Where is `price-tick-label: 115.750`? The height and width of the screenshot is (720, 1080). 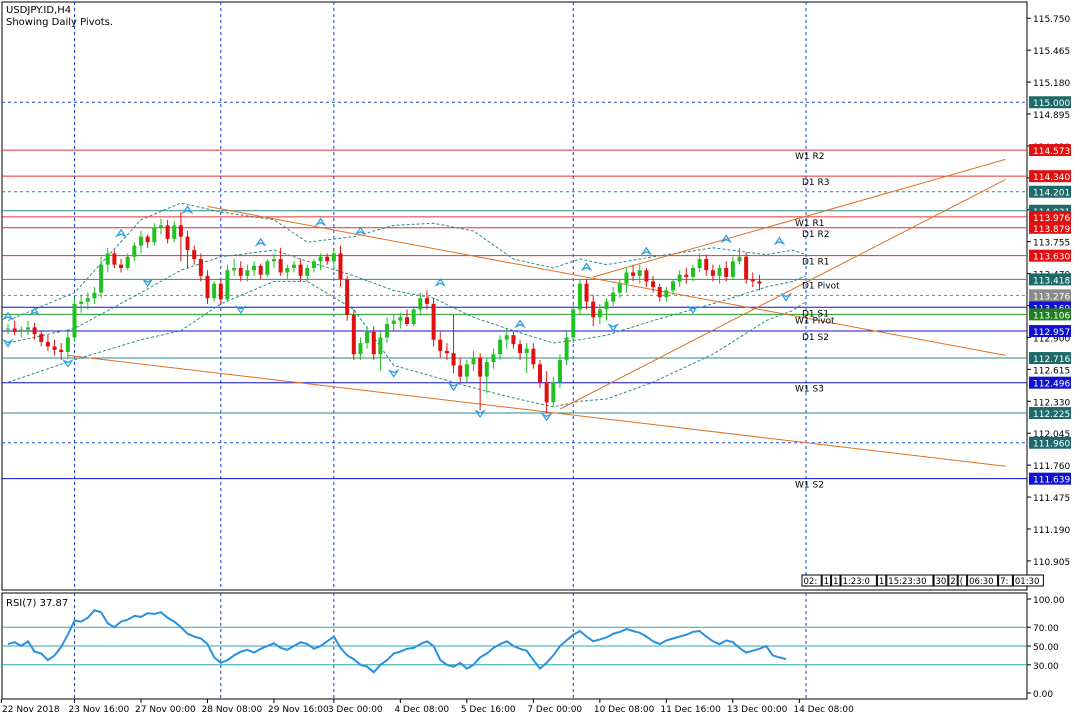 price-tick-label: 115.750 is located at coordinates (1051, 20).